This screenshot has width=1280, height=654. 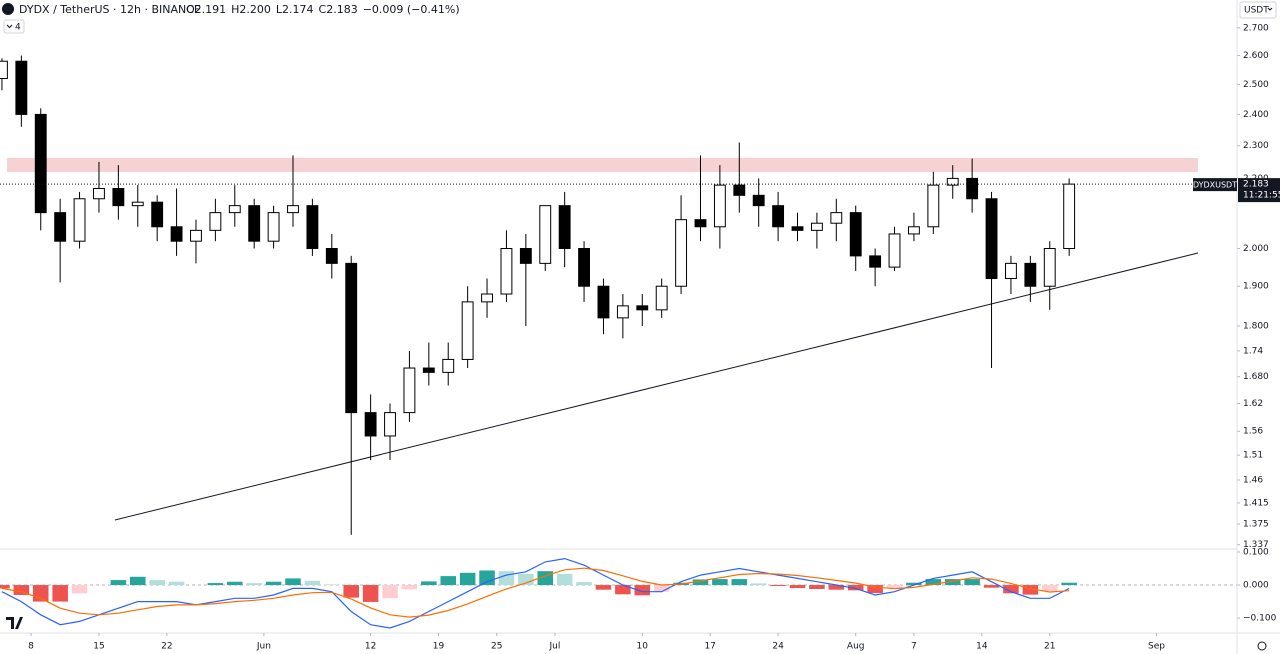 I want to click on x-tick-label: Jun, so click(x=263, y=647).